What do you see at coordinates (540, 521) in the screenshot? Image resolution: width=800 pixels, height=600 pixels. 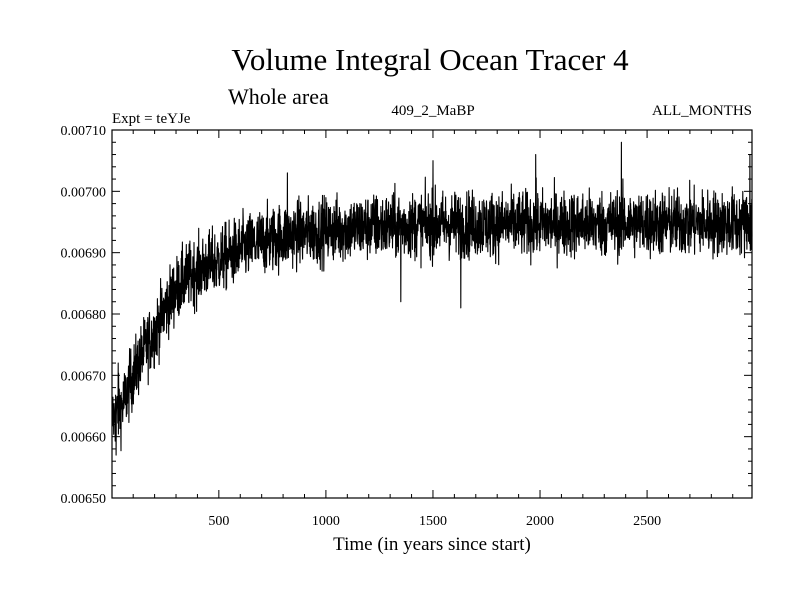 I see `x-tick-label: 2000` at bounding box center [540, 521].